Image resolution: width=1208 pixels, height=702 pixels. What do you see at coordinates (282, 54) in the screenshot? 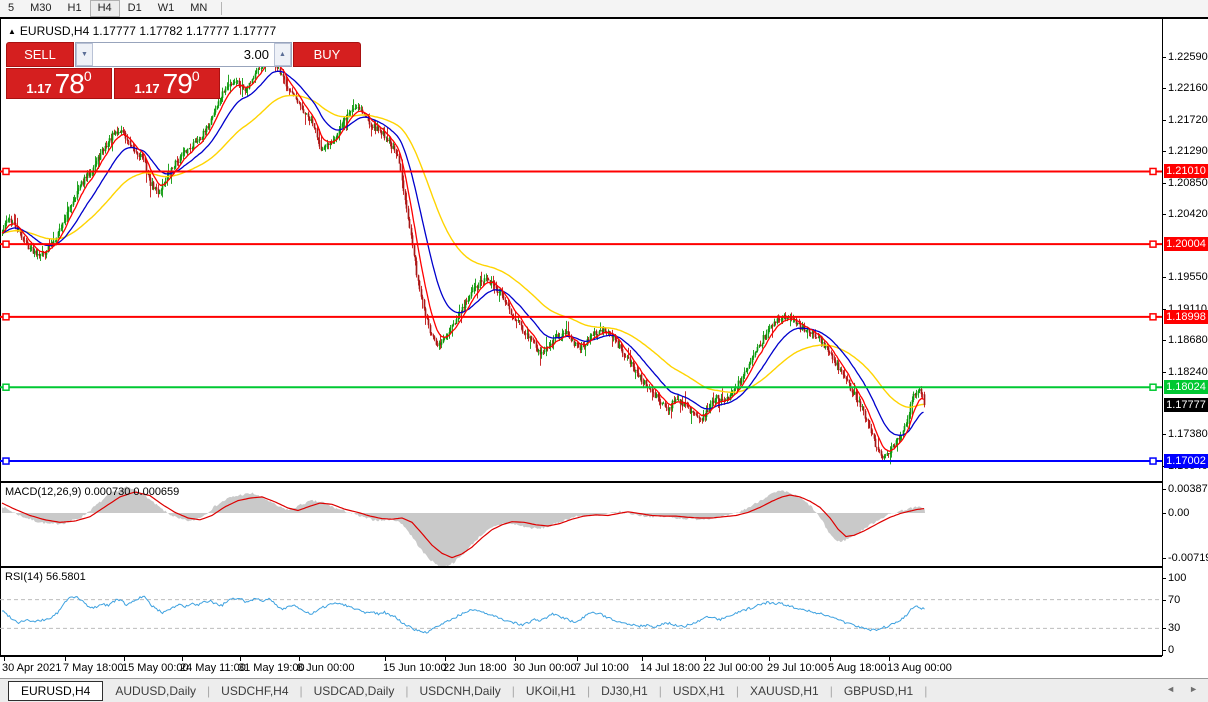
I see `volume-increase-button: ▲` at bounding box center [282, 54].